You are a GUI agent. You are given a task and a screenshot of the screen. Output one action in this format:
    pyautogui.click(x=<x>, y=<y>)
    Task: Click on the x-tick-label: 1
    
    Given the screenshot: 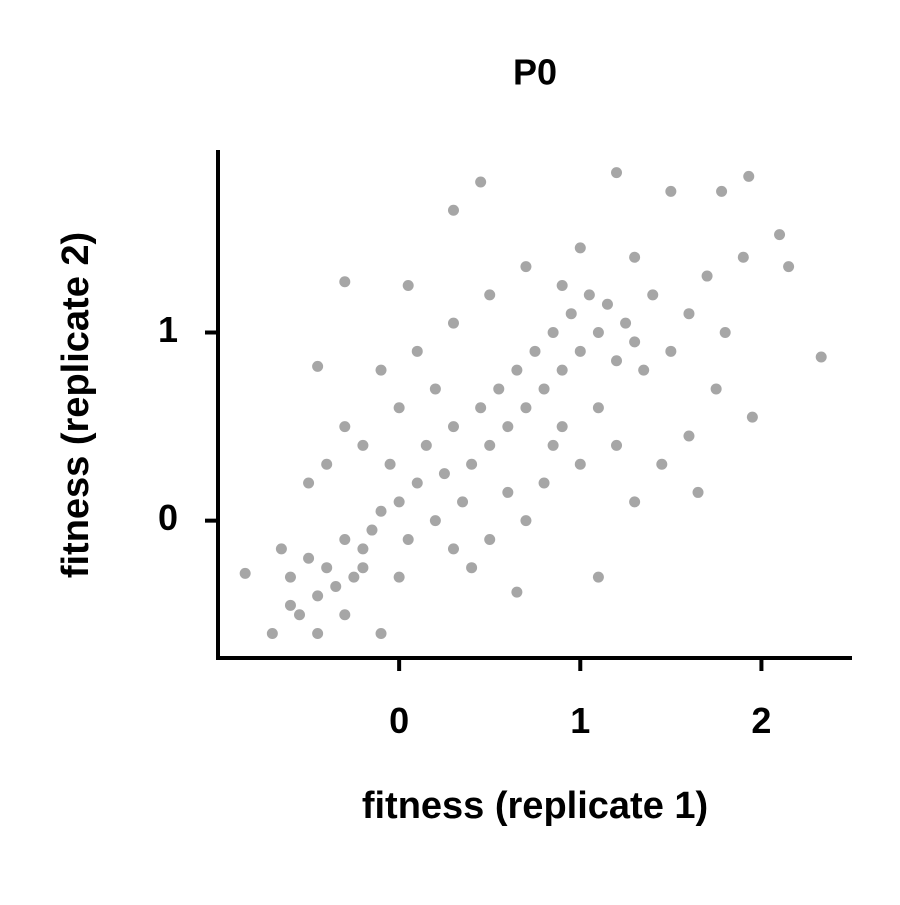 What is the action you would take?
    pyautogui.click(x=580, y=720)
    